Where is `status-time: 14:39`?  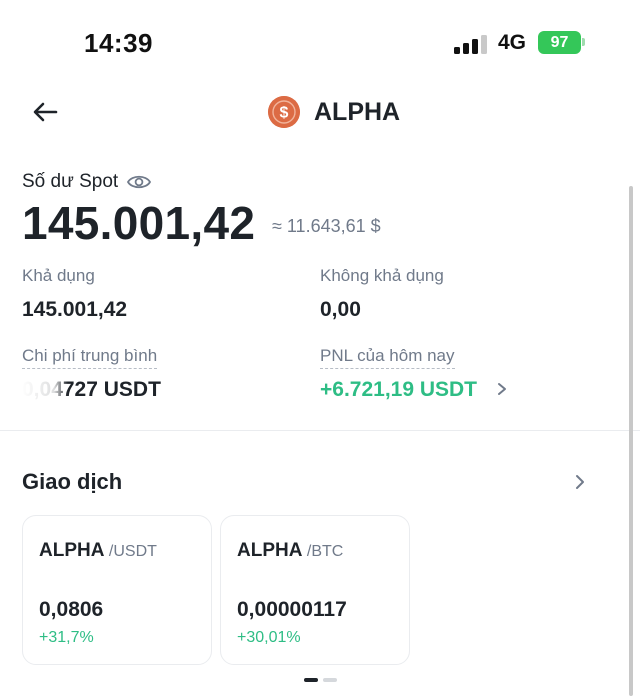
status-time: 14:39 is located at coordinates (118, 43).